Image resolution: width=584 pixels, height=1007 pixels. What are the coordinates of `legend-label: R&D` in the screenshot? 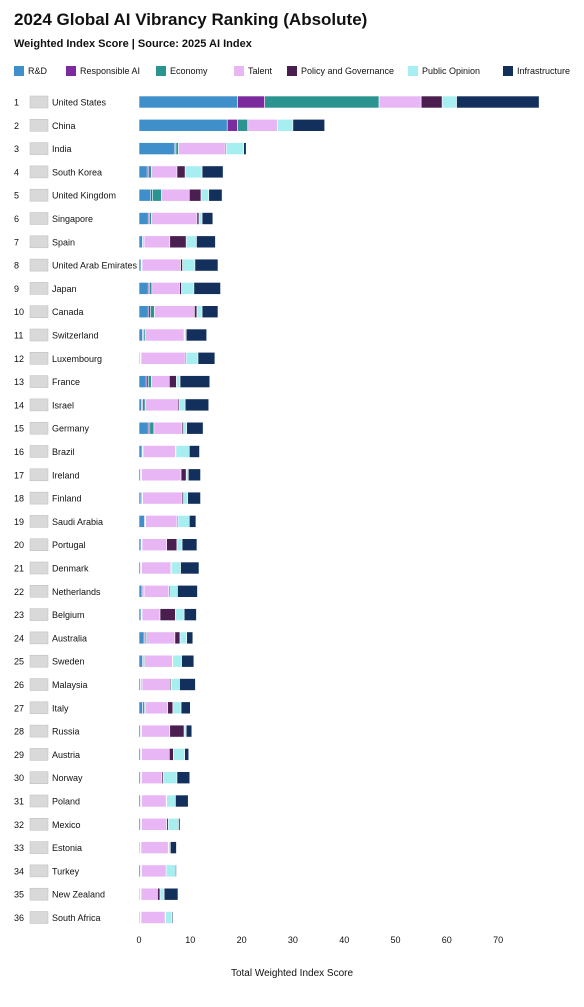 It's located at (38, 71).